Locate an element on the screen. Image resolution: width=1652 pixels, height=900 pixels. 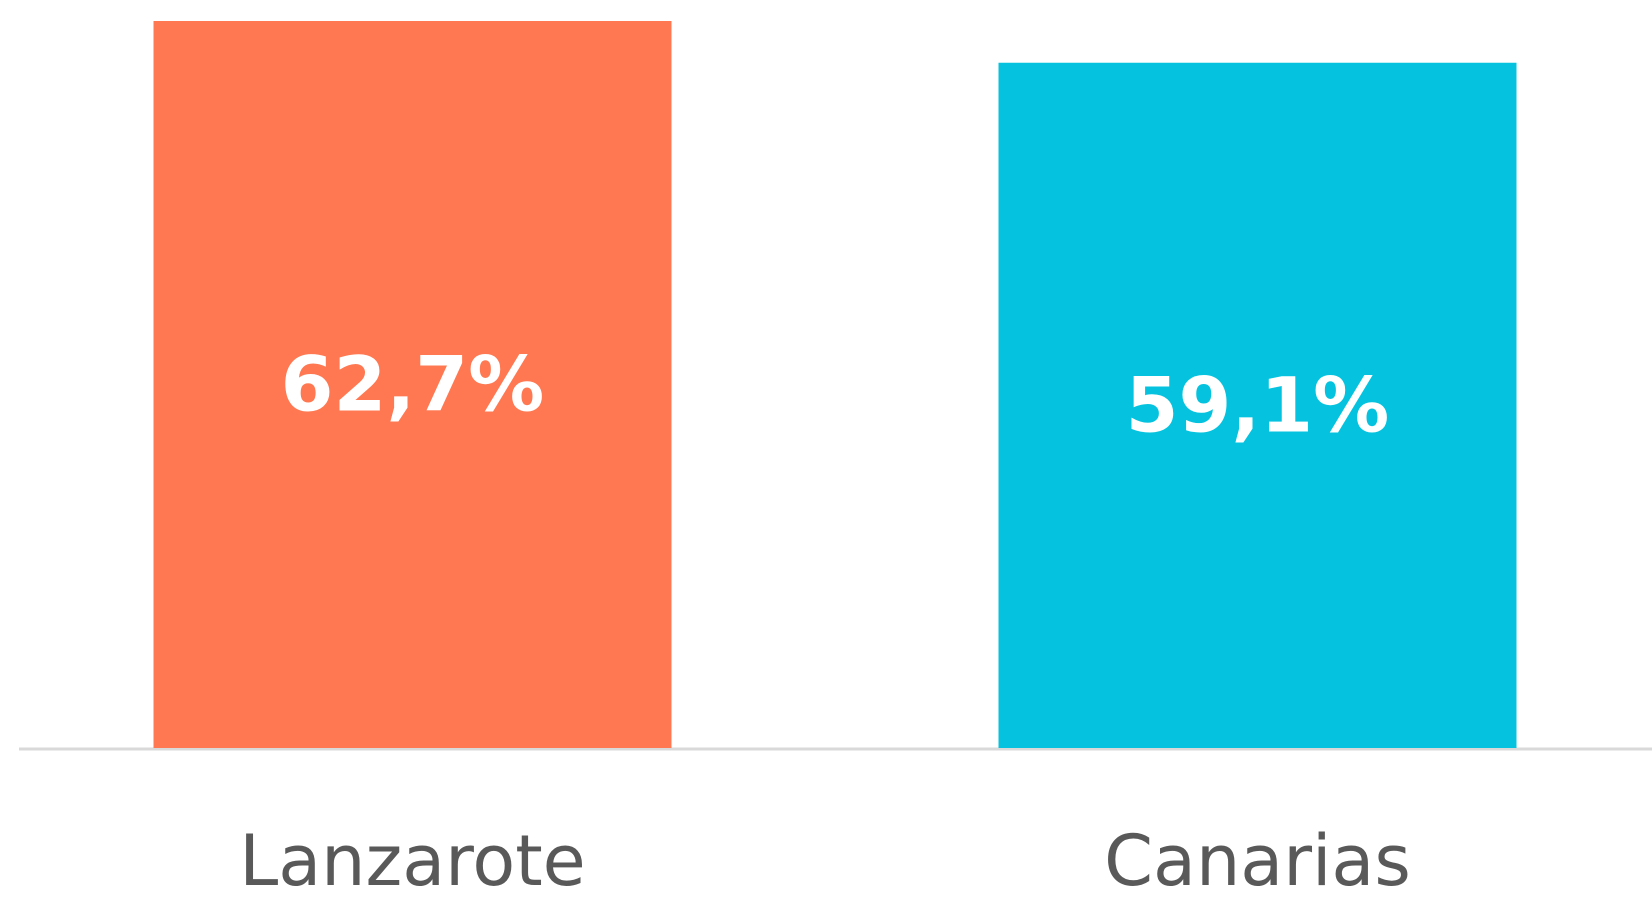
x-tick-label: Canarias is located at coordinates (1257, 860).